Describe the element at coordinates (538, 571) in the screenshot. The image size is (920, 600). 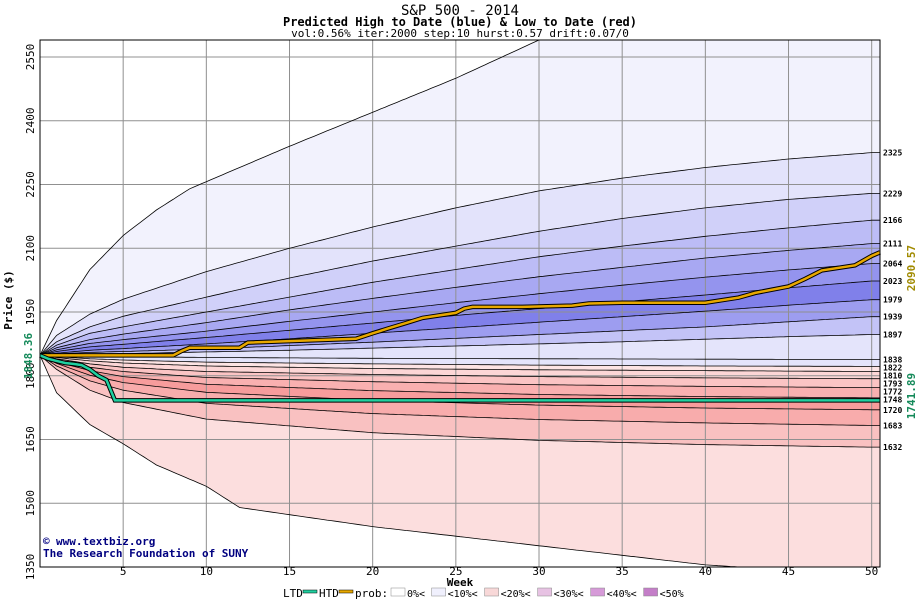
I see `x-tick-label: 30` at that location.